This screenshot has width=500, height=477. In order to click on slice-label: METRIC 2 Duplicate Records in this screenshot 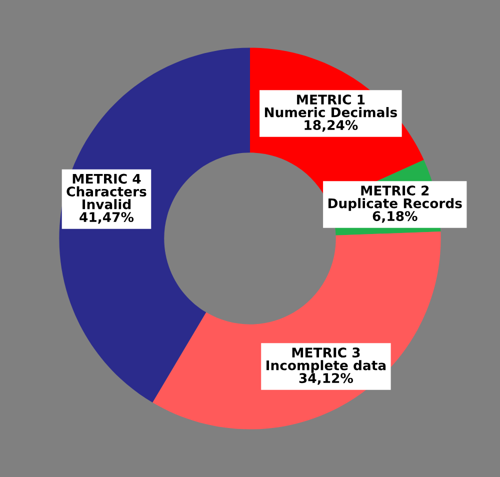, I will do `click(395, 198)`.